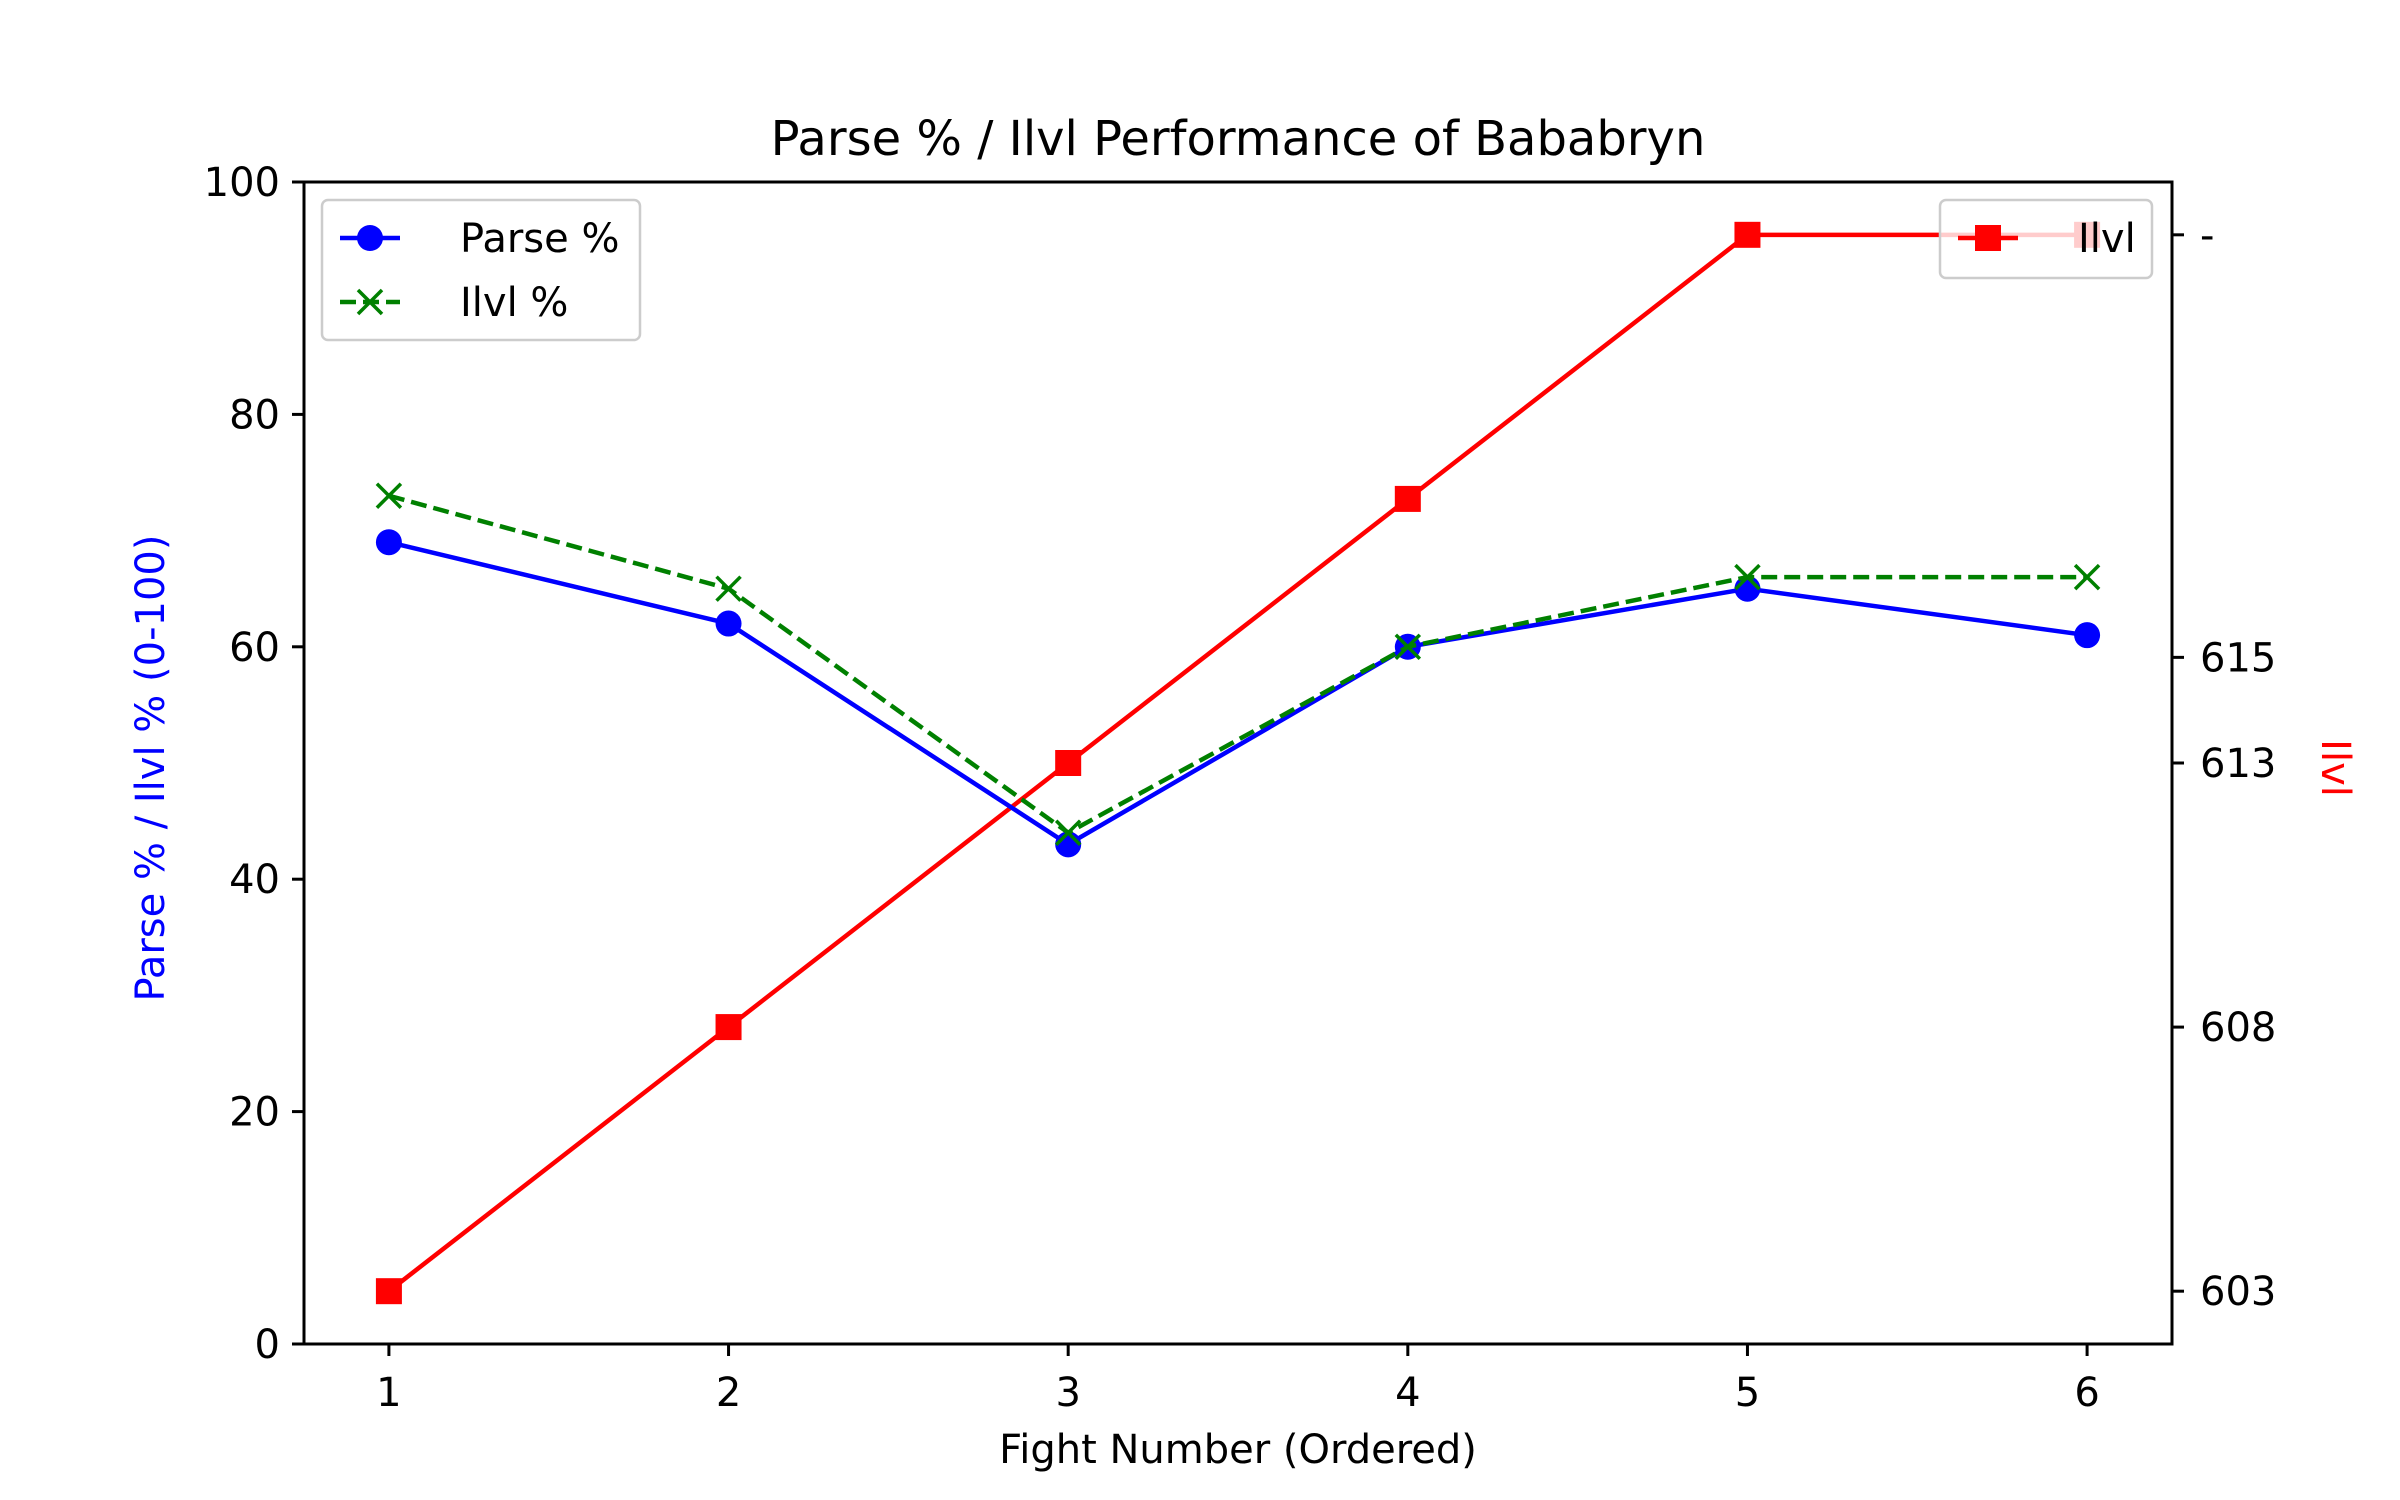  What do you see at coordinates (1067, 1393) in the screenshot?
I see `x-tick-label: 3` at bounding box center [1067, 1393].